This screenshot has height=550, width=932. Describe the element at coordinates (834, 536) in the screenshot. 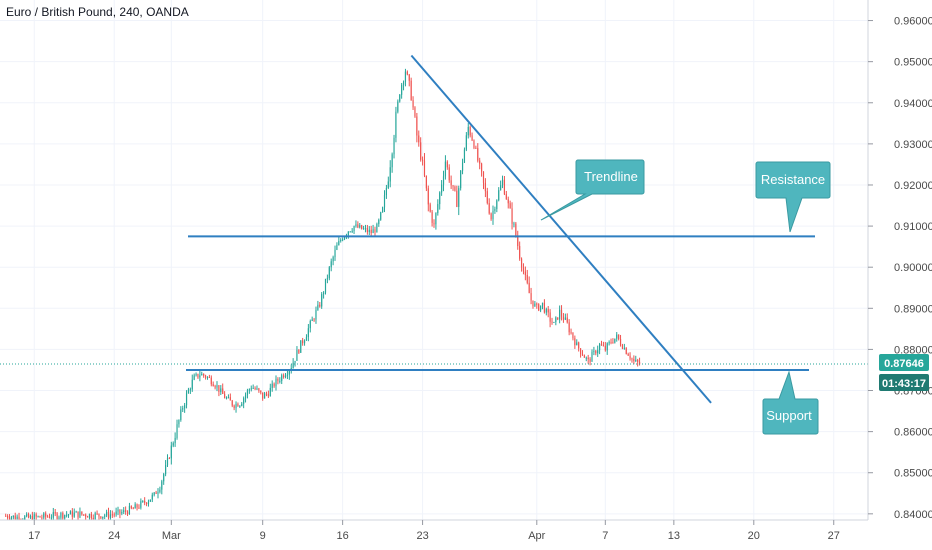

I see `time-tick-label: 27` at that location.